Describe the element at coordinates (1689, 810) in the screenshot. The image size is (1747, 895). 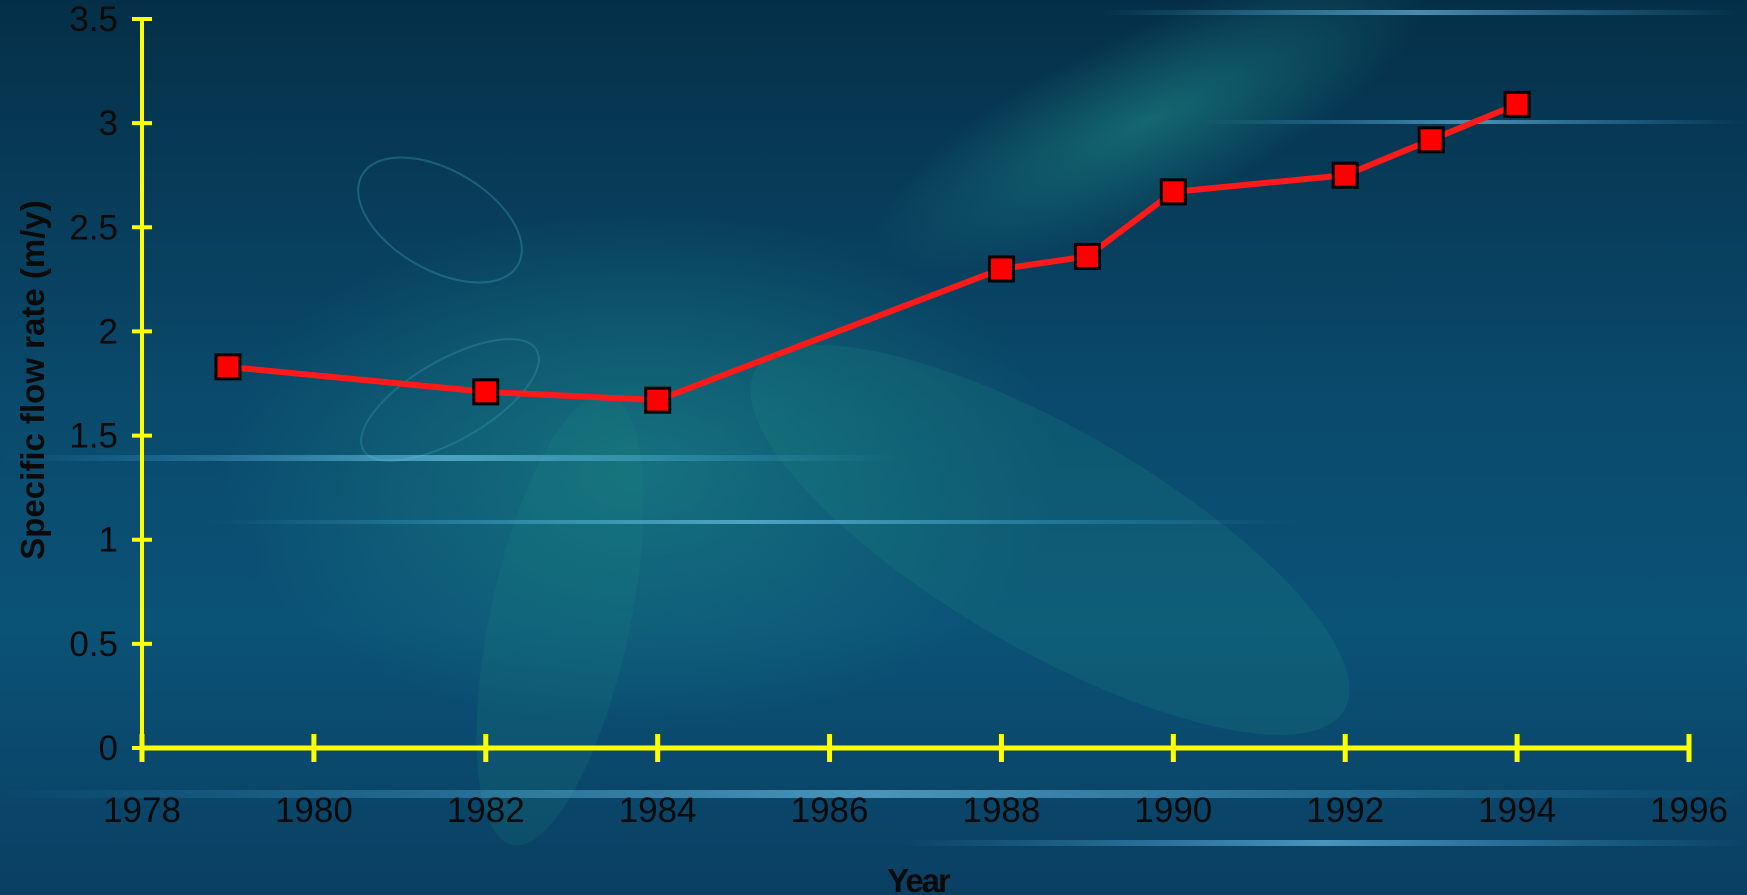
I see `x-tick-label: 1996` at that location.